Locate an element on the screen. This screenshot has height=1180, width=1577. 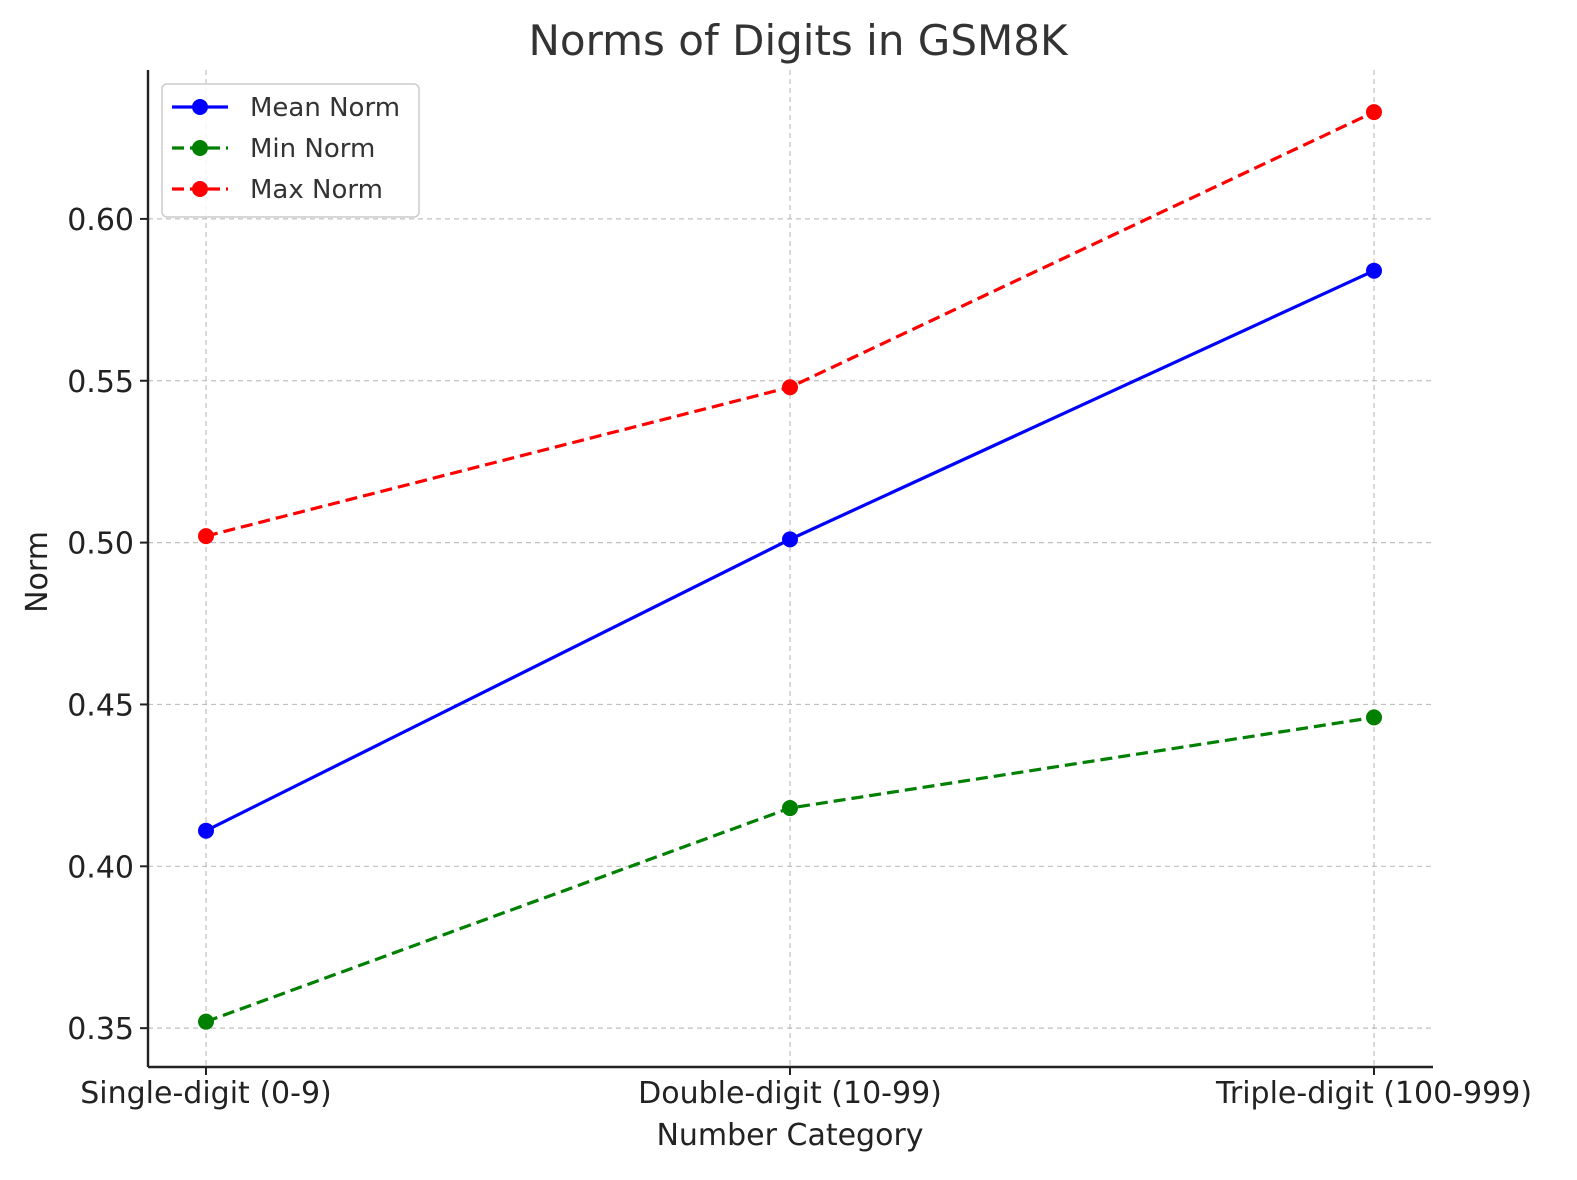
y-axis-label: Norm is located at coordinates (37, 572).